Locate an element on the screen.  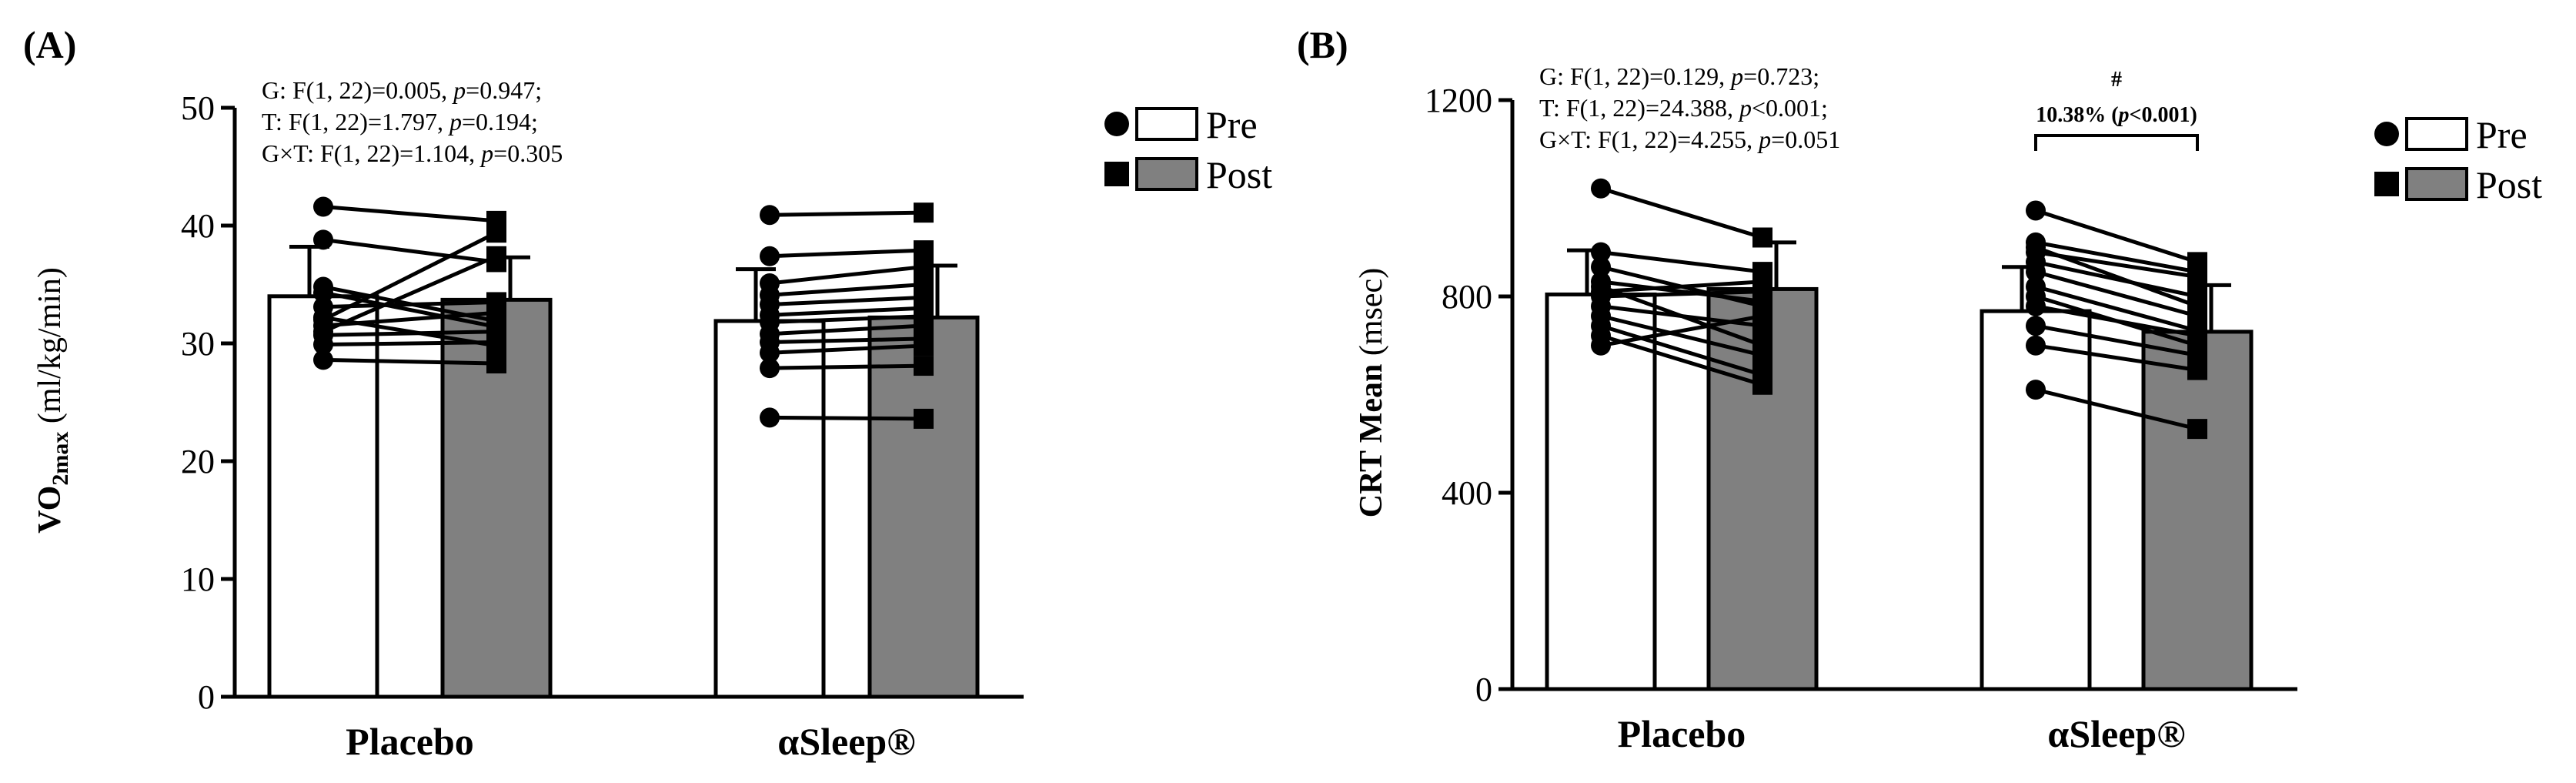
y-tick-label: 40 is located at coordinates (198, 226).